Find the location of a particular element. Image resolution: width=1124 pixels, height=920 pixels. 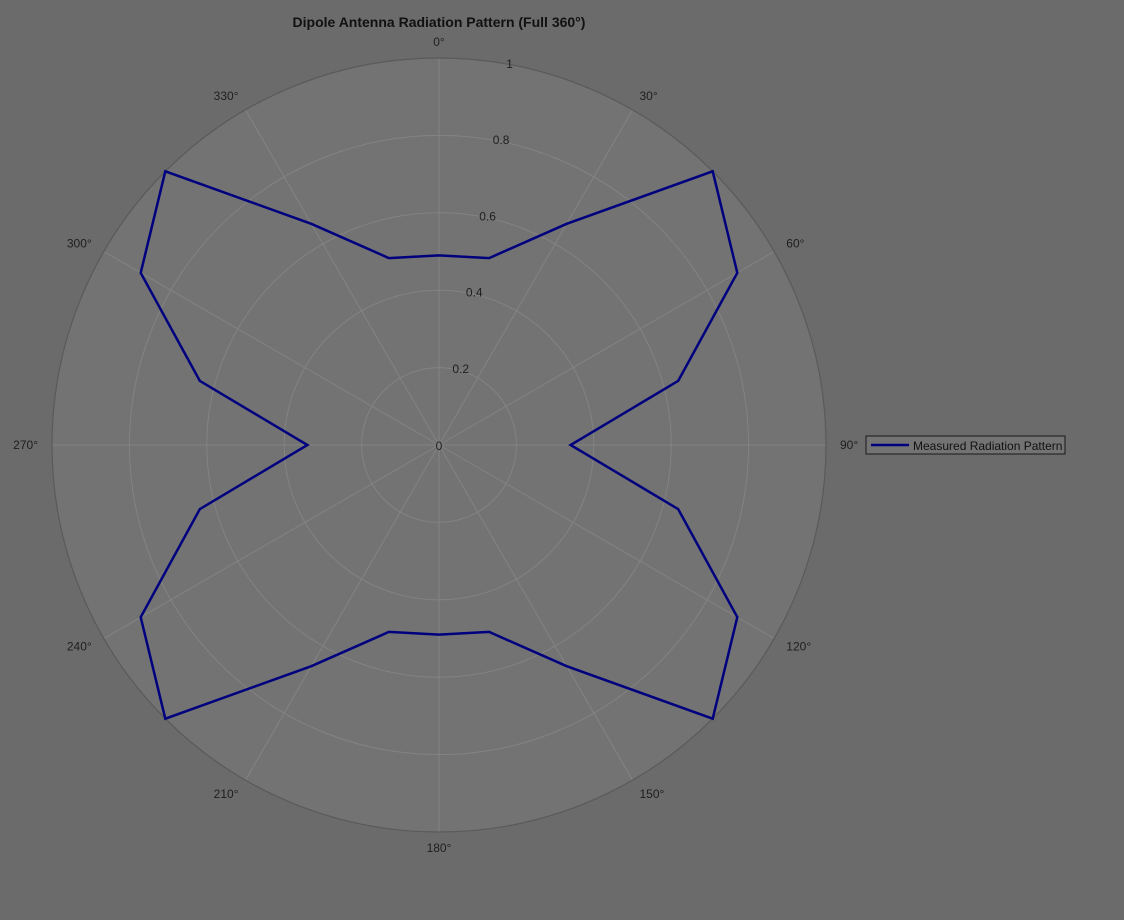

angular-tick-label: 210° is located at coordinates (226, 794).